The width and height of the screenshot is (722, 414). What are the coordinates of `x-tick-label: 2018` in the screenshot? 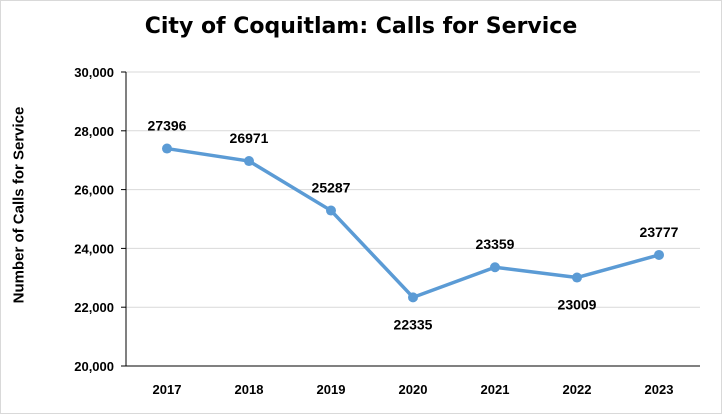 It's located at (249, 389).